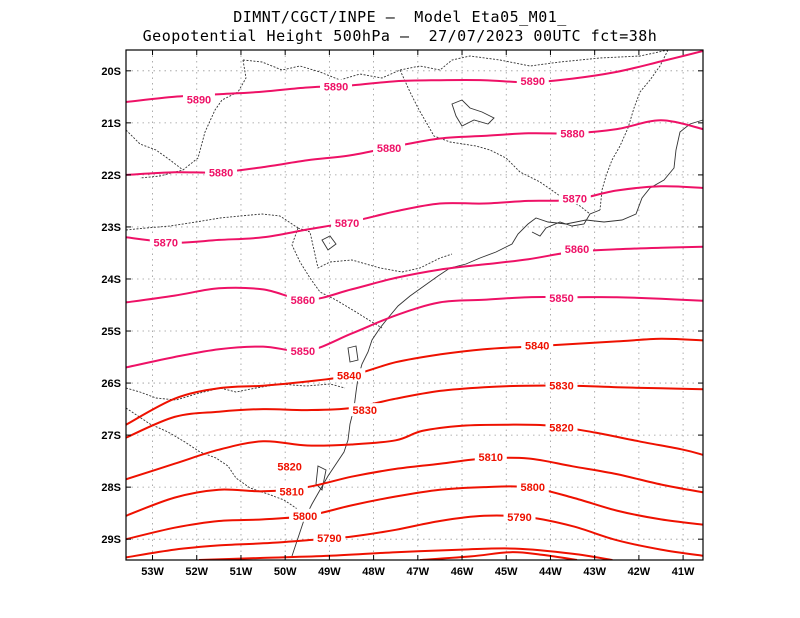 The image size is (800, 618). I want to click on lake, so click(473, 113).